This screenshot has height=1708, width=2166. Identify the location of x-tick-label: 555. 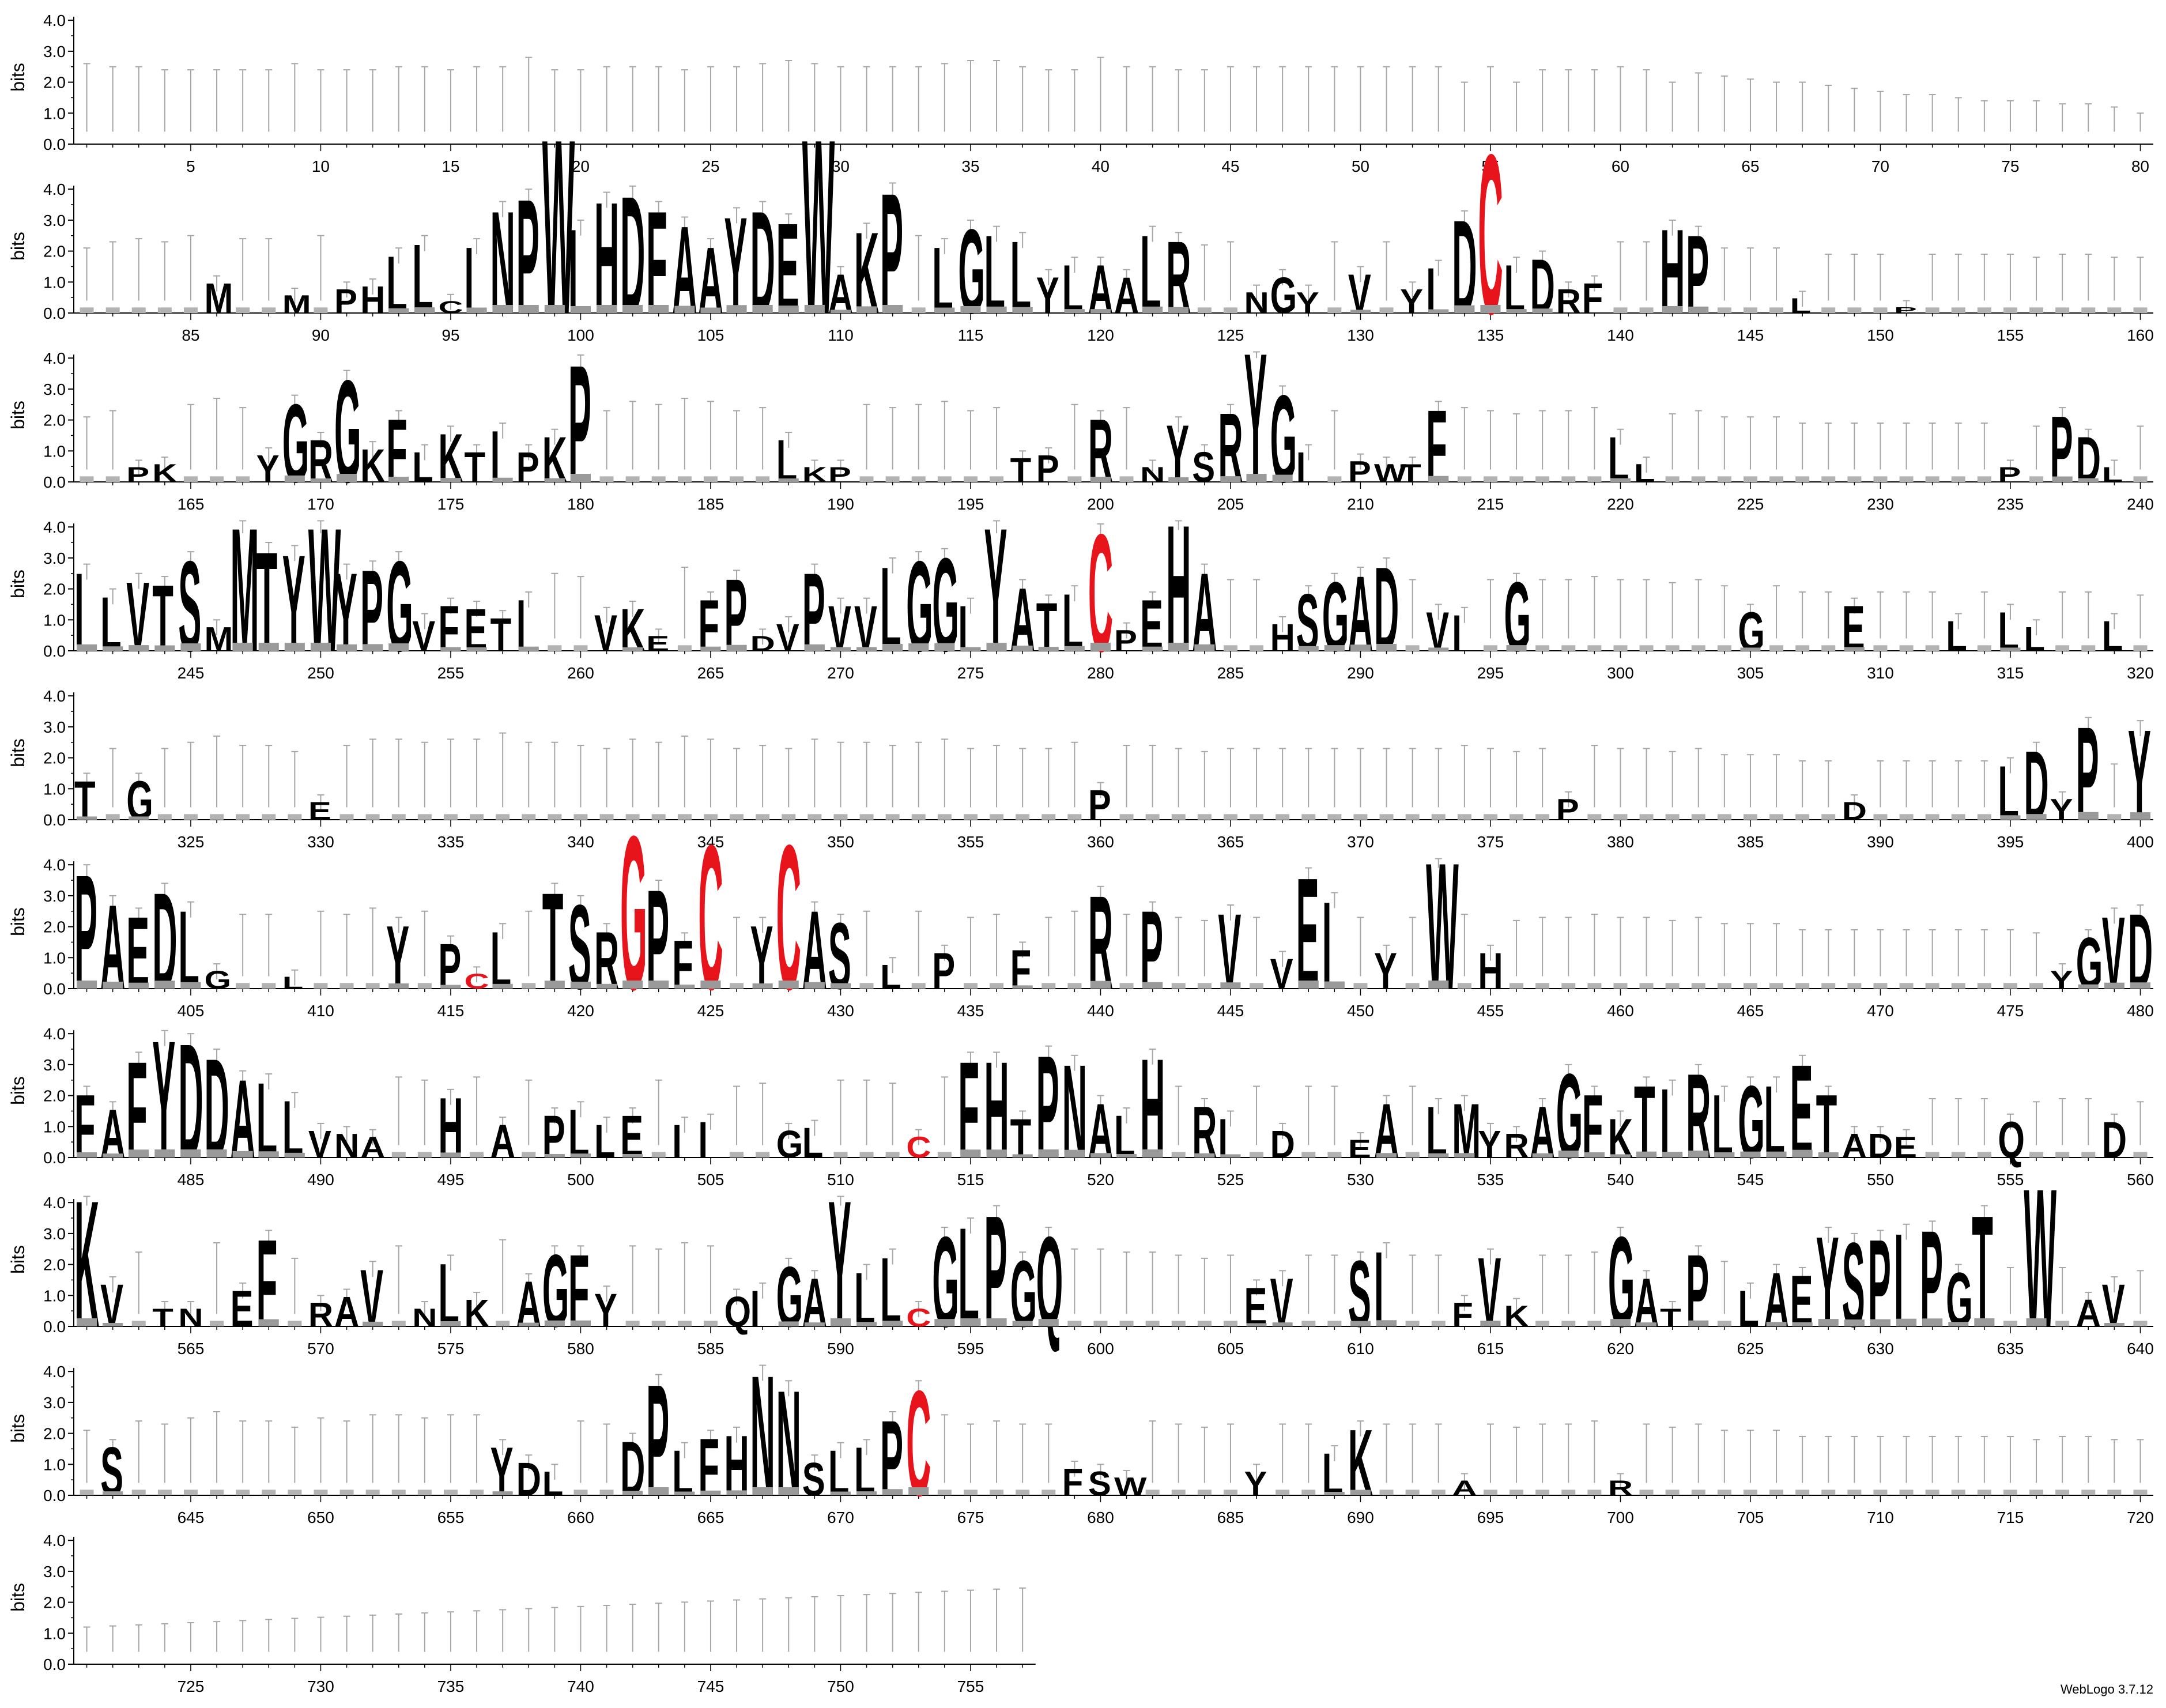
(2011, 1180).